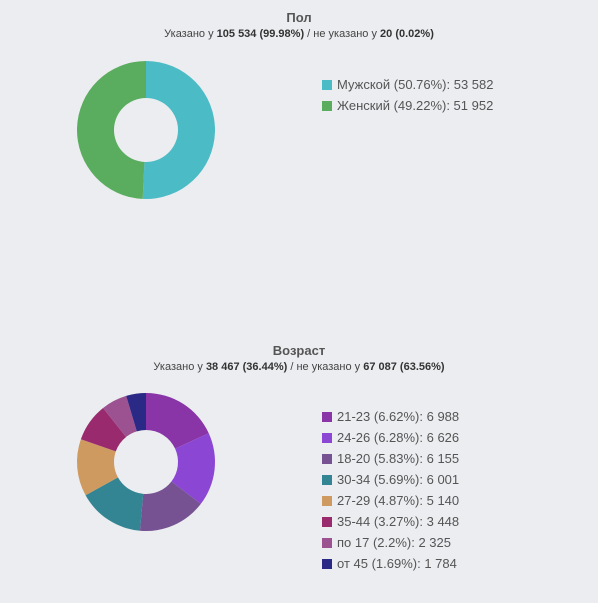  I want to click on gender-subtitle-prefix: Указано у, so click(190, 34).